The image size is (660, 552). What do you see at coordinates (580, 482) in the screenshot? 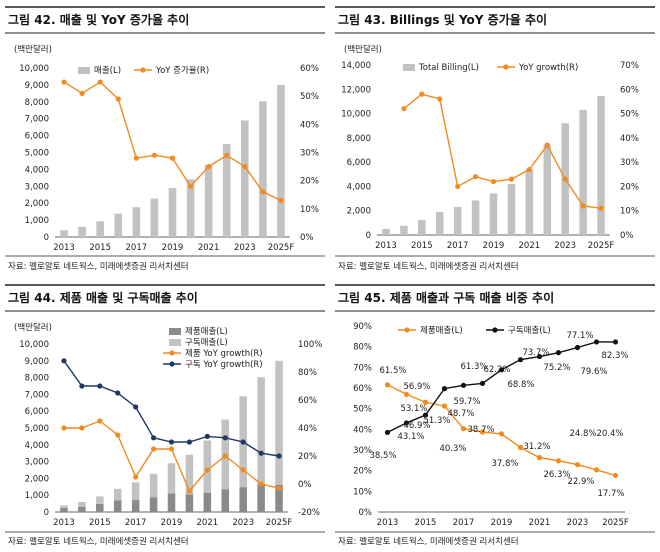
I see `chart4-product-data-label: 22.9%` at bounding box center [580, 482].